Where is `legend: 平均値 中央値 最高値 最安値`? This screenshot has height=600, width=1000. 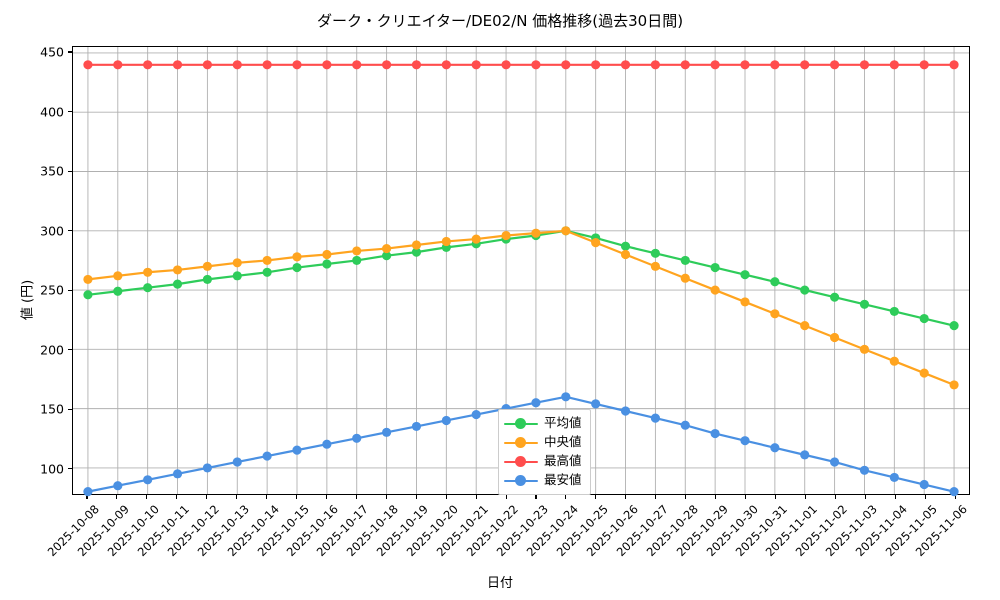
legend: 平均値 中央値 最高値 最安値 is located at coordinates (544, 452).